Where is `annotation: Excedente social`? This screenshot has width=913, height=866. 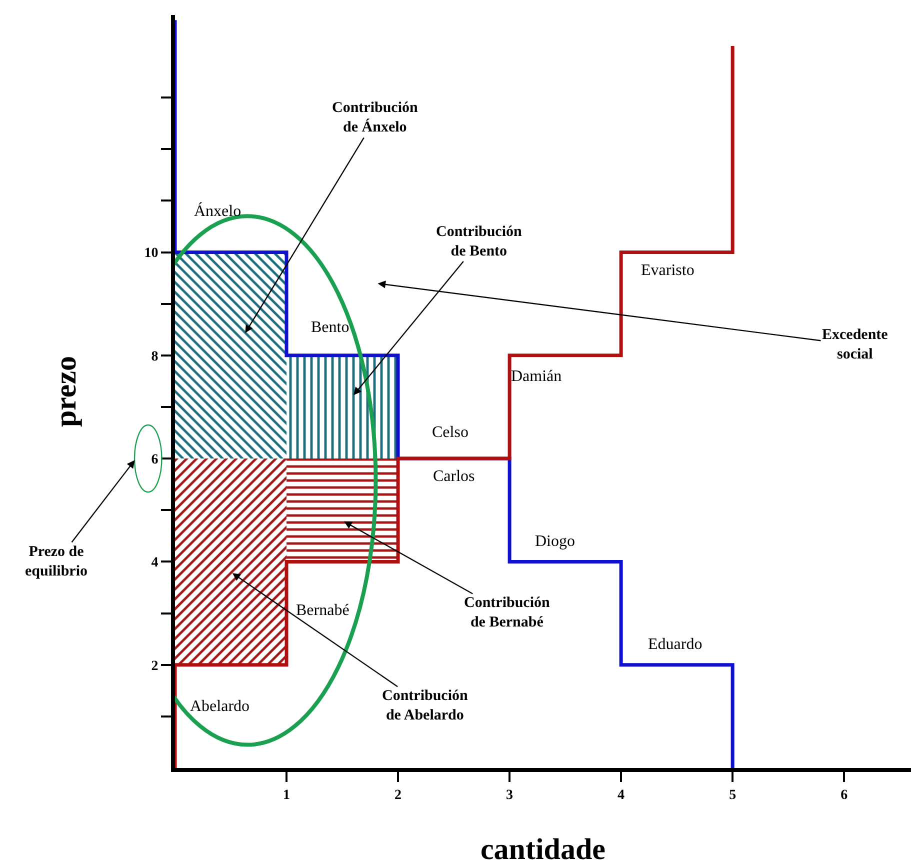
annotation: Excedente social is located at coordinates (855, 344).